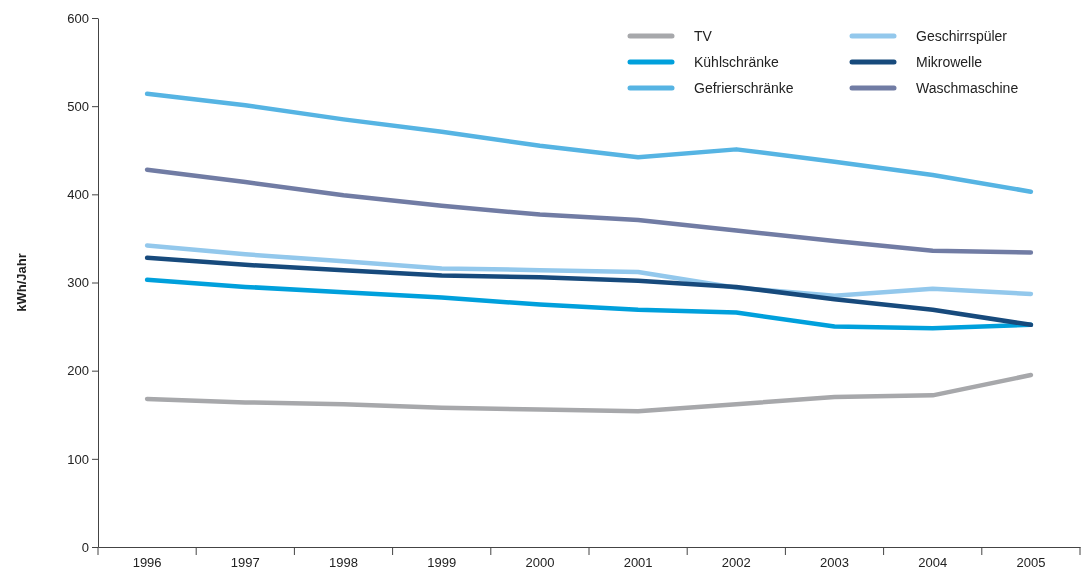  What do you see at coordinates (736, 562) in the screenshot?
I see `x-tick-label: 2002` at bounding box center [736, 562].